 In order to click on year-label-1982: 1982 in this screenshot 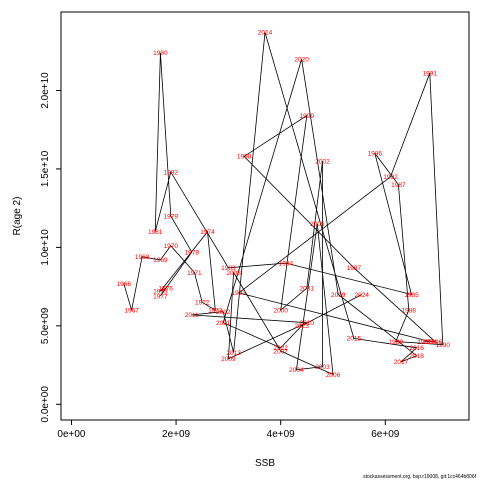, I will do `click(171, 172)`.